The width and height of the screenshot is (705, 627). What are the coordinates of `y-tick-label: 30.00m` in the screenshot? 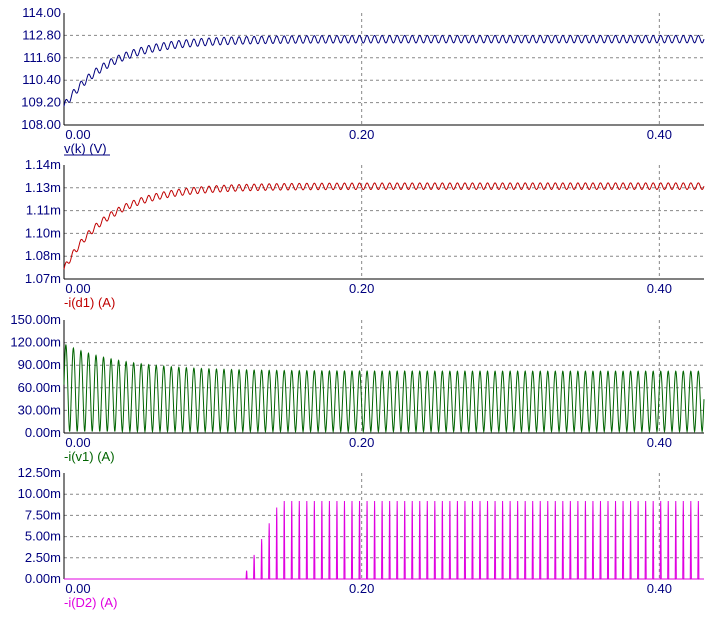 It's located at (39, 409).